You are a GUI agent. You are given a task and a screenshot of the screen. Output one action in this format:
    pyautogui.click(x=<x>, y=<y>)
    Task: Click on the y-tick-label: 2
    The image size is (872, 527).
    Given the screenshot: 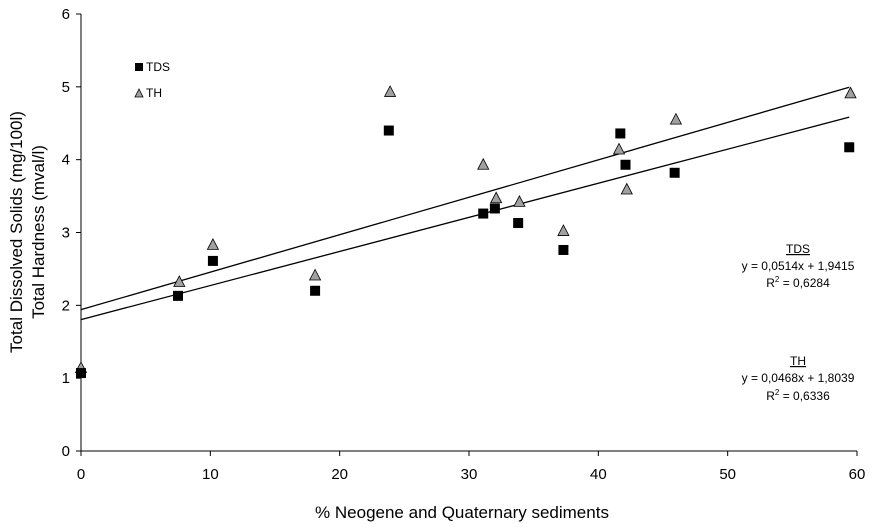 What is the action you would take?
    pyautogui.click(x=66, y=305)
    